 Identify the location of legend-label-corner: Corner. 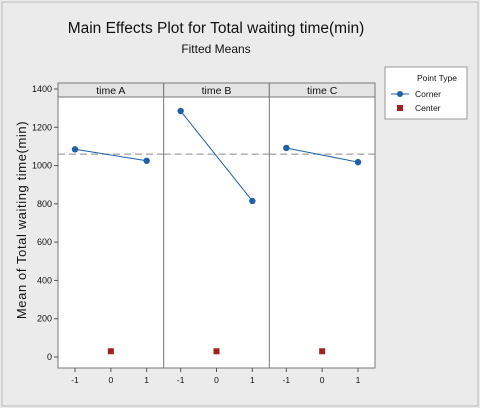
(428, 94).